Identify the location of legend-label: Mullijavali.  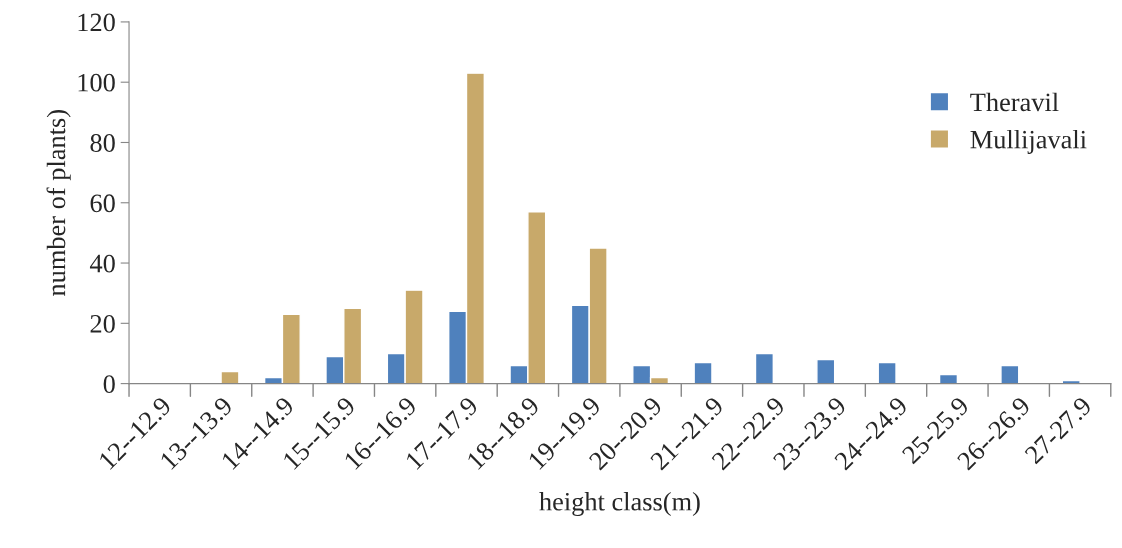
(1028, 141).